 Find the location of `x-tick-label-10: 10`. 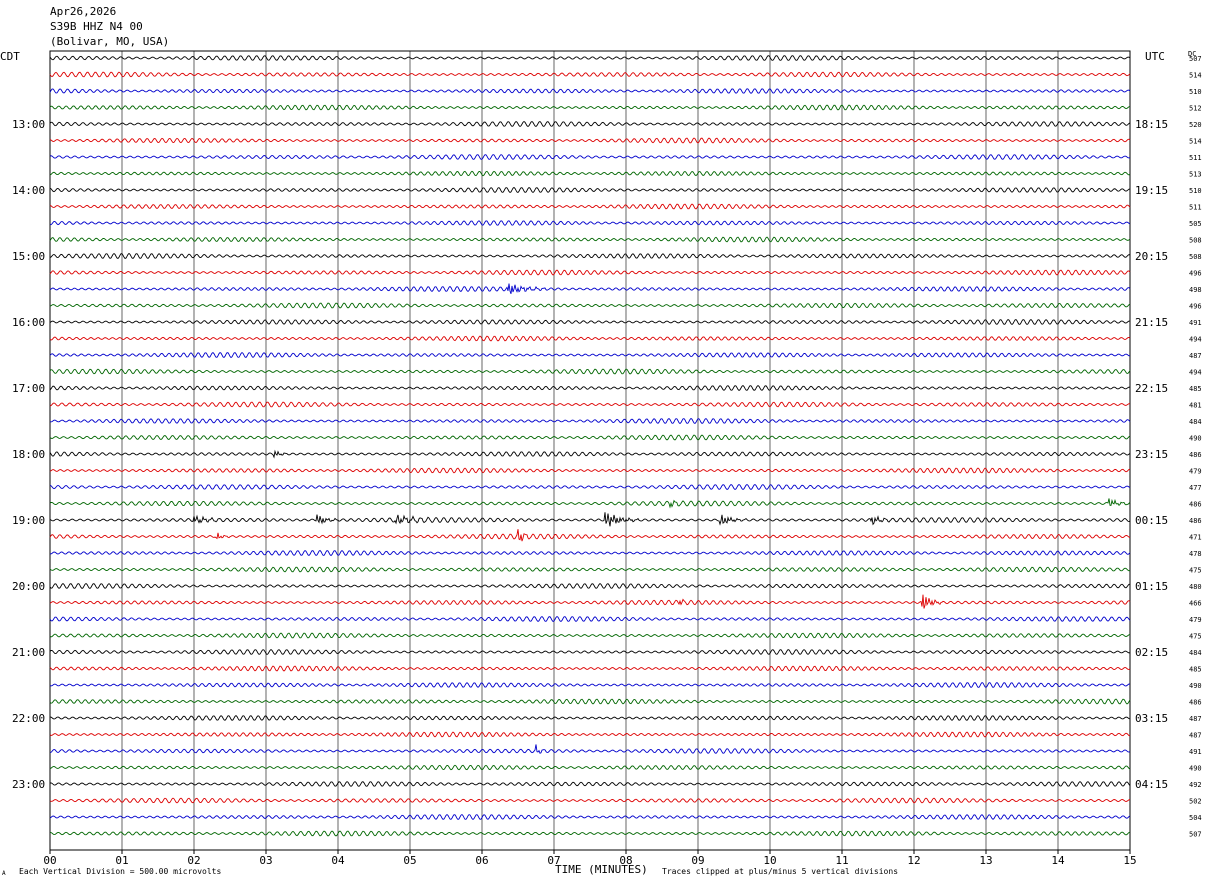

x-tick-label-10: 10 is located at coordinates (769, 860).